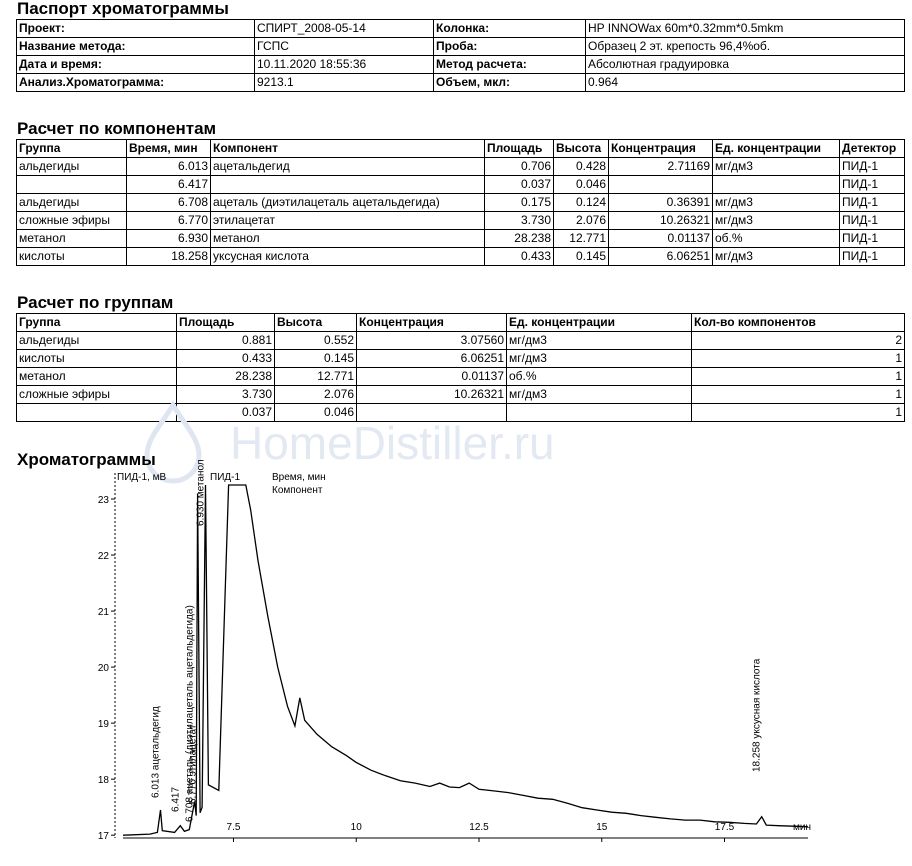 This screenshot has width=912, height=866. Describe the element at coordinates (95, 302) in the screenshot. I see `groups-heading: Расчет по группам` at that location.